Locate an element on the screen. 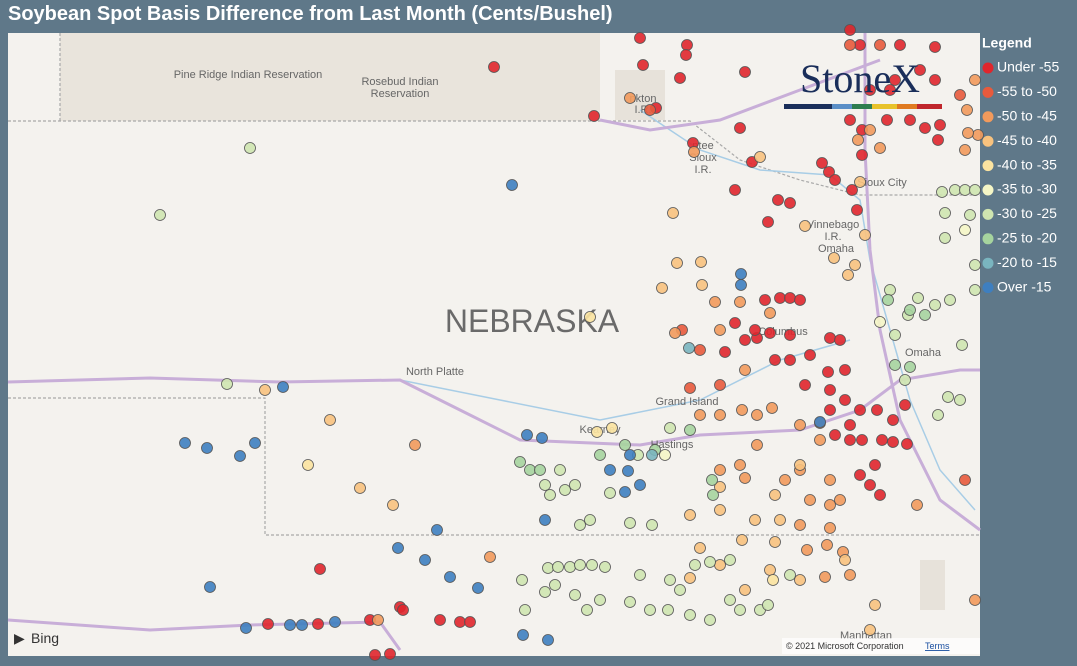 This screenshot has width=1077, height=666. legend-label: -50 to -45 is located at coordinates (1027, 116).